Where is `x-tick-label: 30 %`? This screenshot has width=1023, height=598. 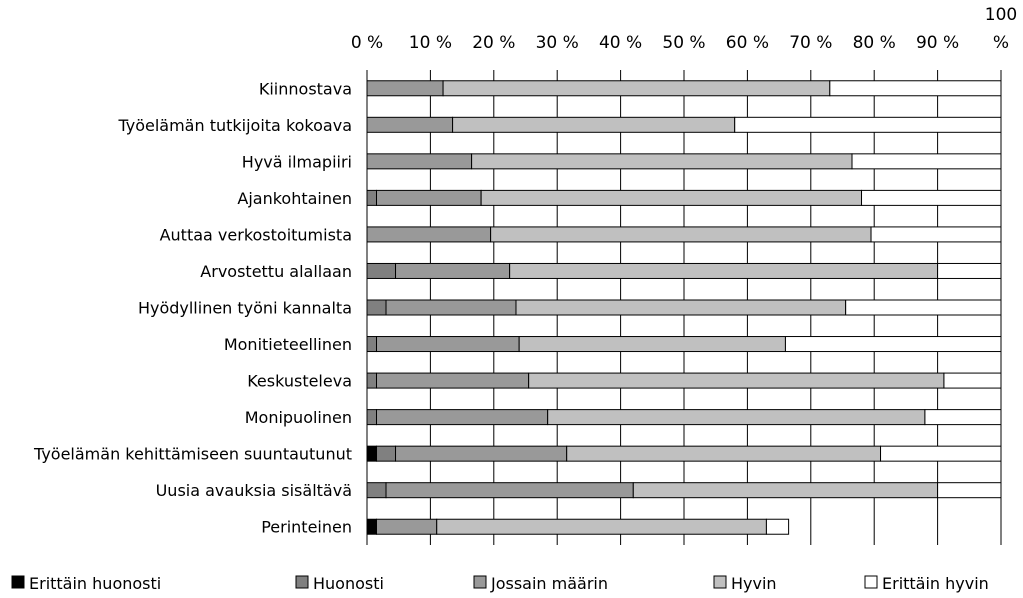 x-tick-label: 30 % is located at coordinates (557, 43).